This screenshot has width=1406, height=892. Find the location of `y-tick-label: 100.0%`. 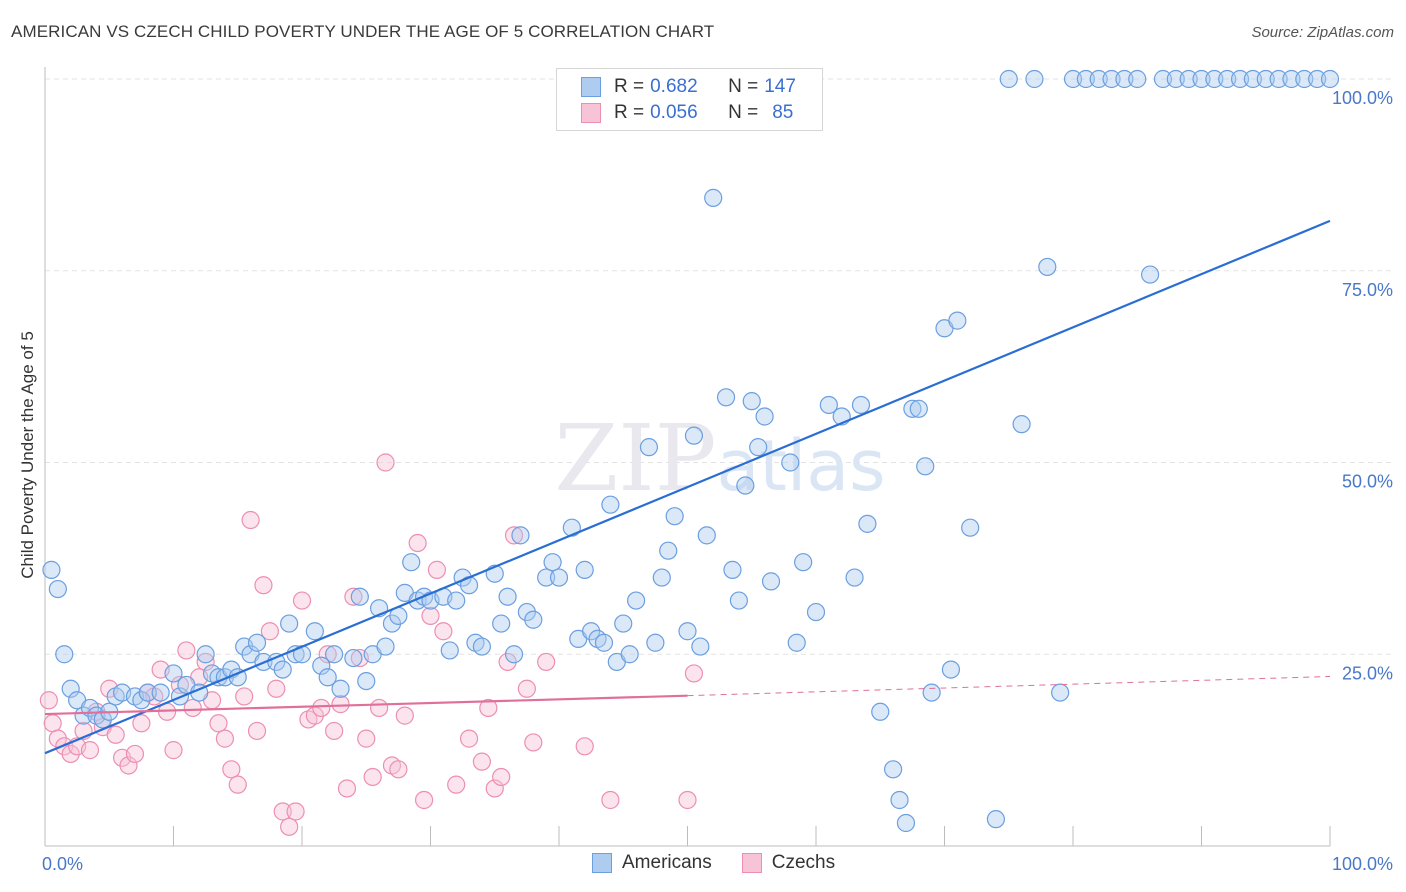

y-tick-label: 100.0% is located at coordinates (1362, 98).